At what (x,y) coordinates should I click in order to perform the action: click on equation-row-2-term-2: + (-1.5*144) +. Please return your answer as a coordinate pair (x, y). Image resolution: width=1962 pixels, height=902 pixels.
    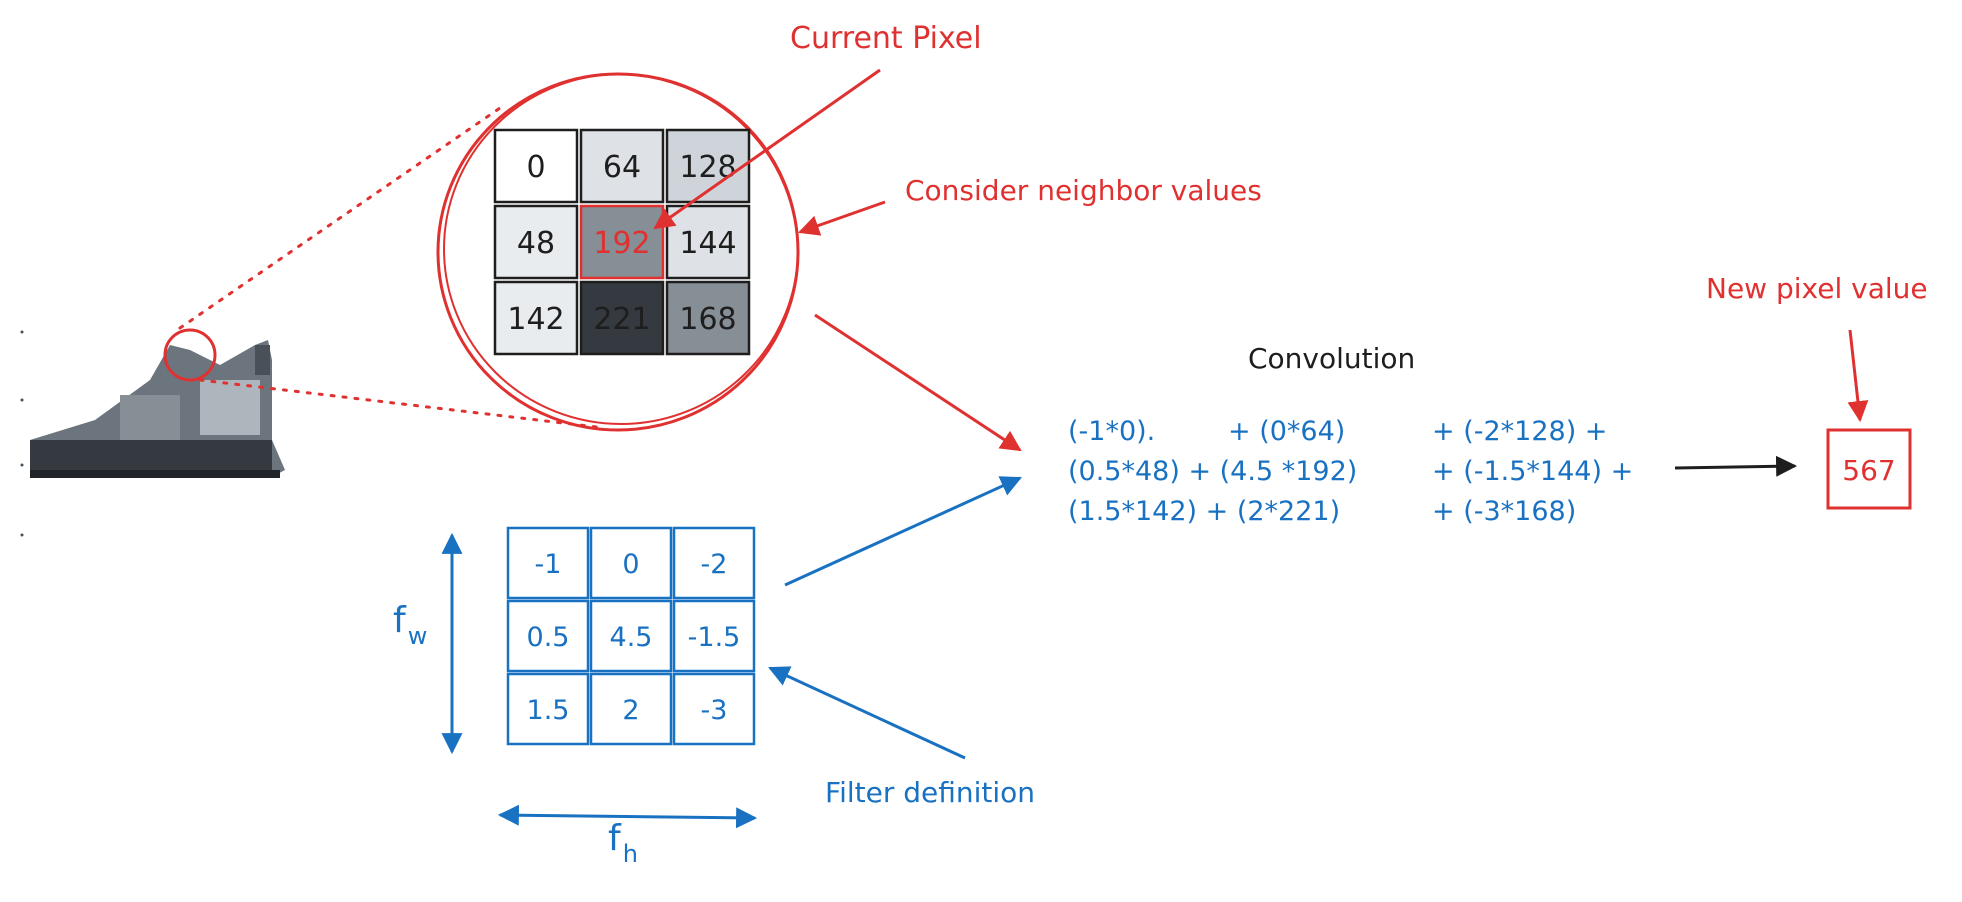
    Looking at the image, I should click on (1532, 471).